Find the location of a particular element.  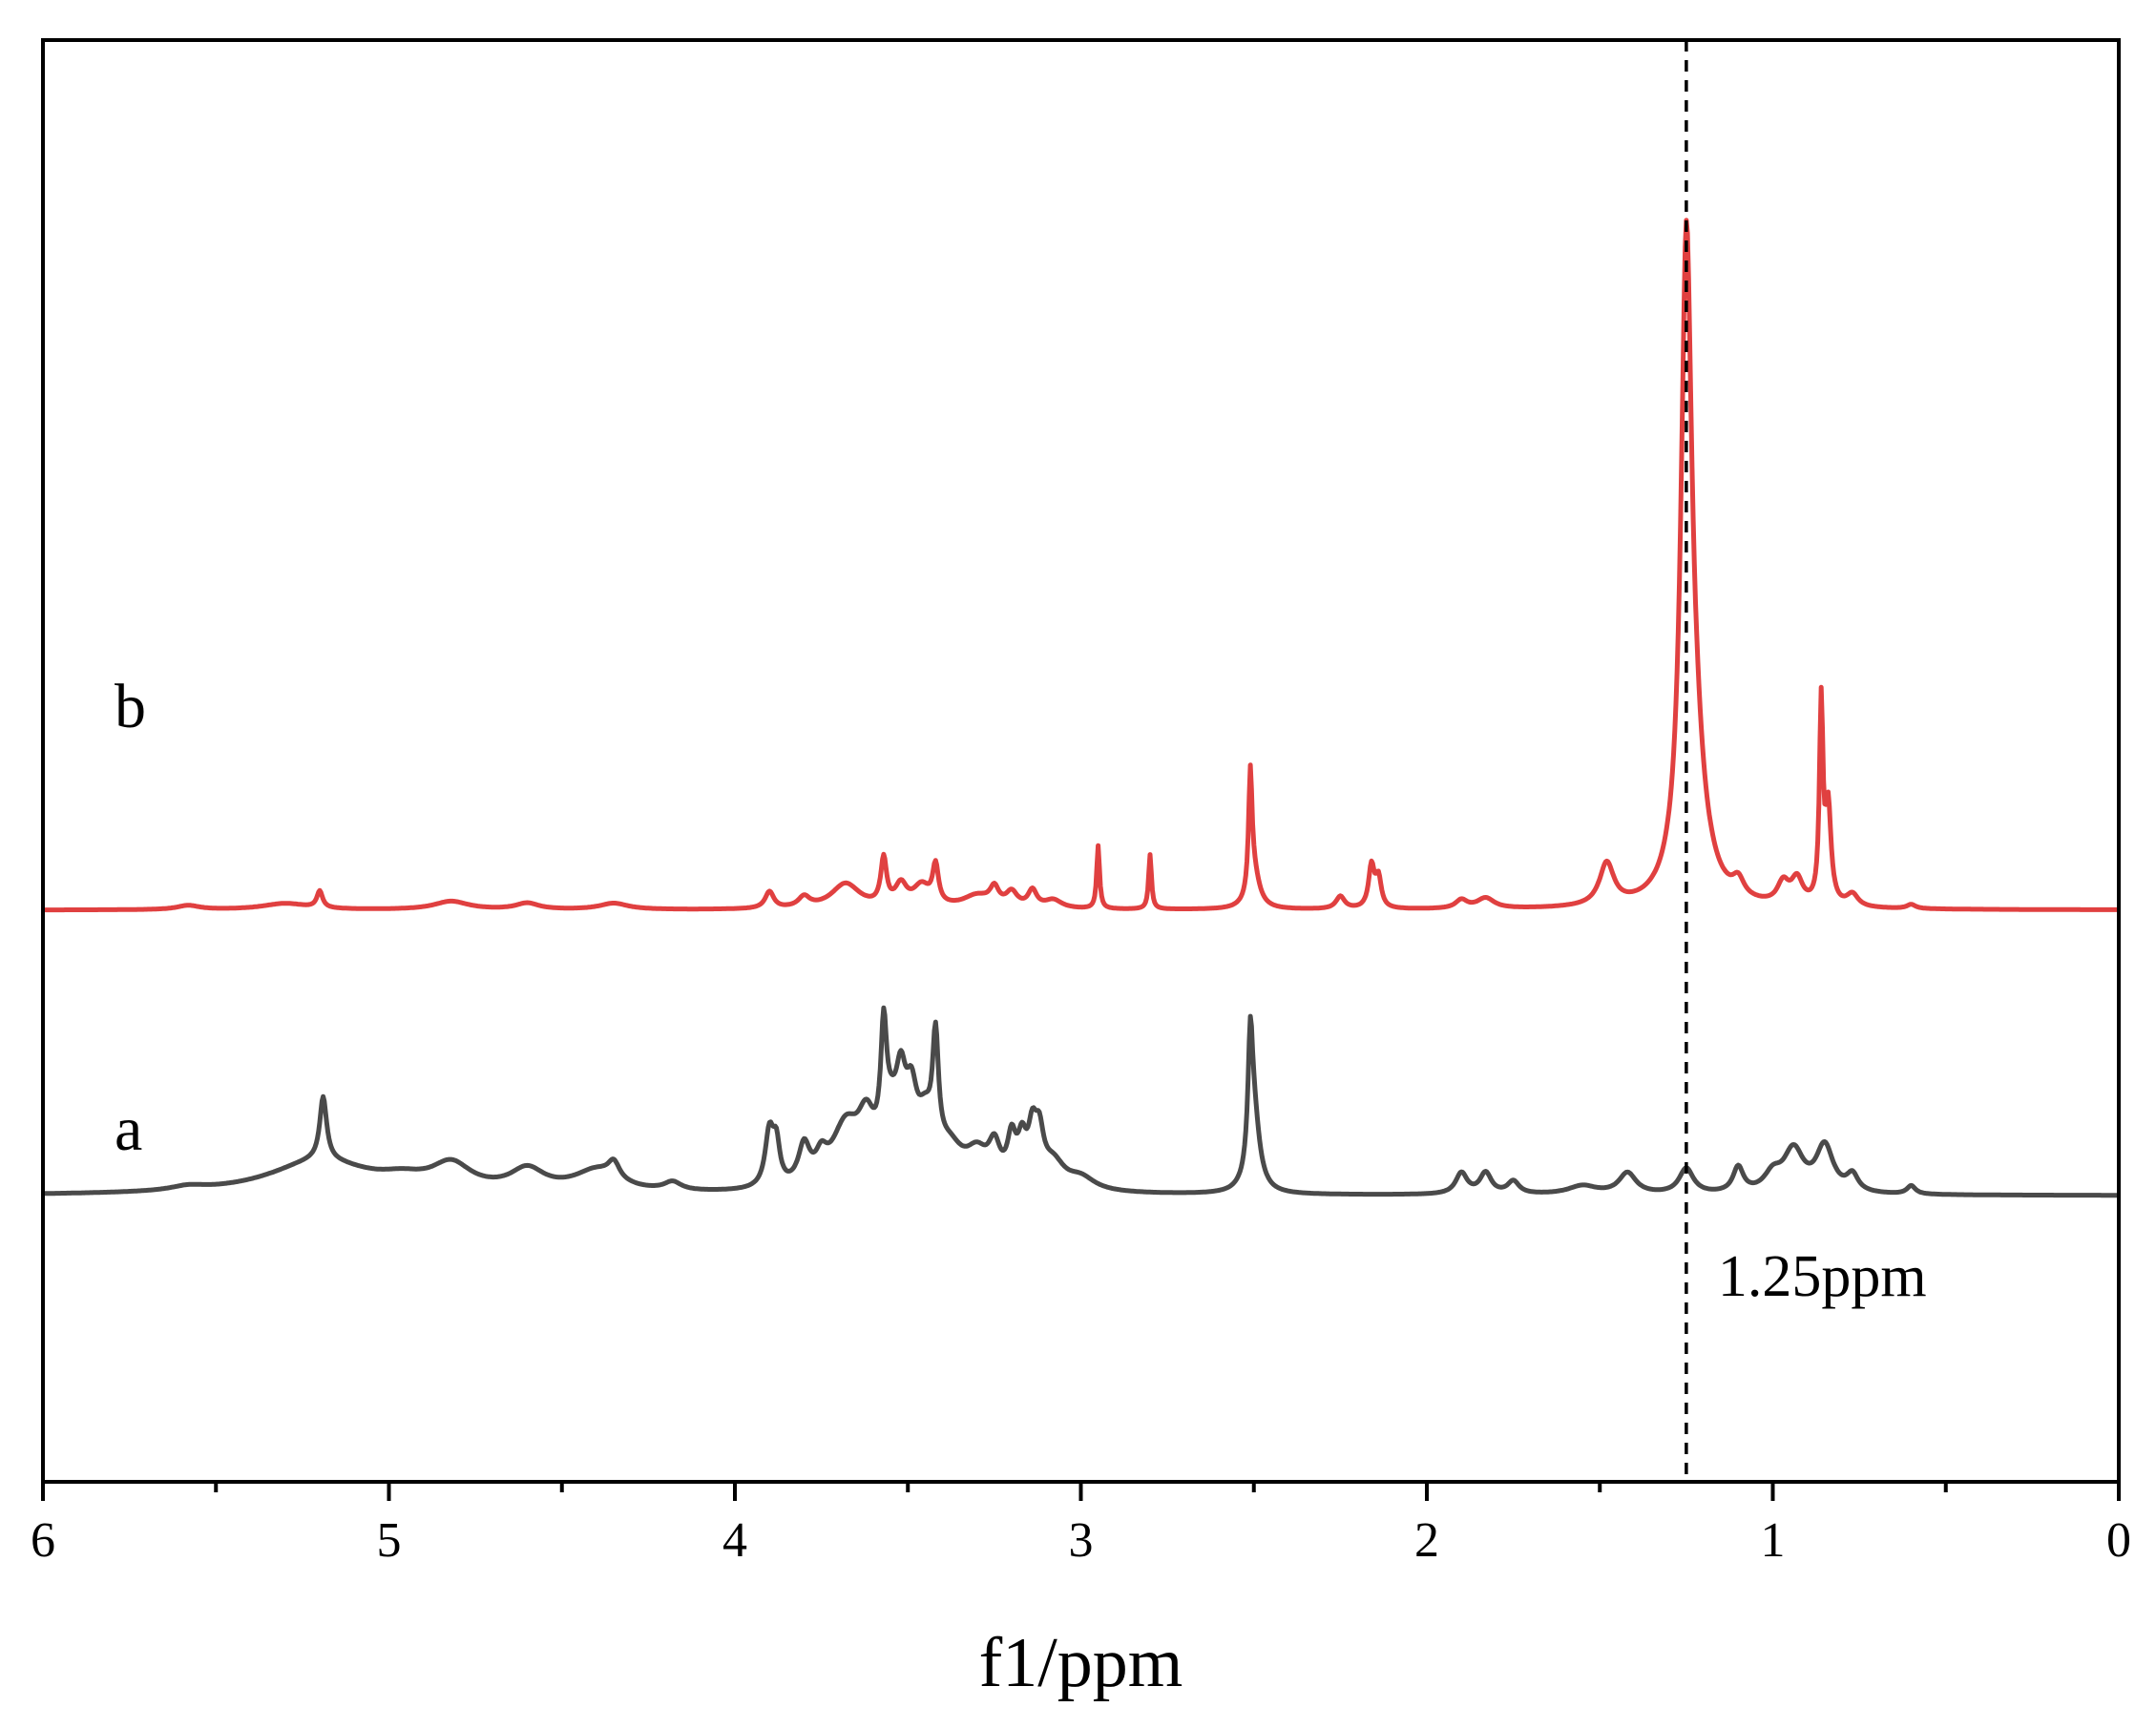

x-tick-label: 2 is located at coordinates (1426, 1540).